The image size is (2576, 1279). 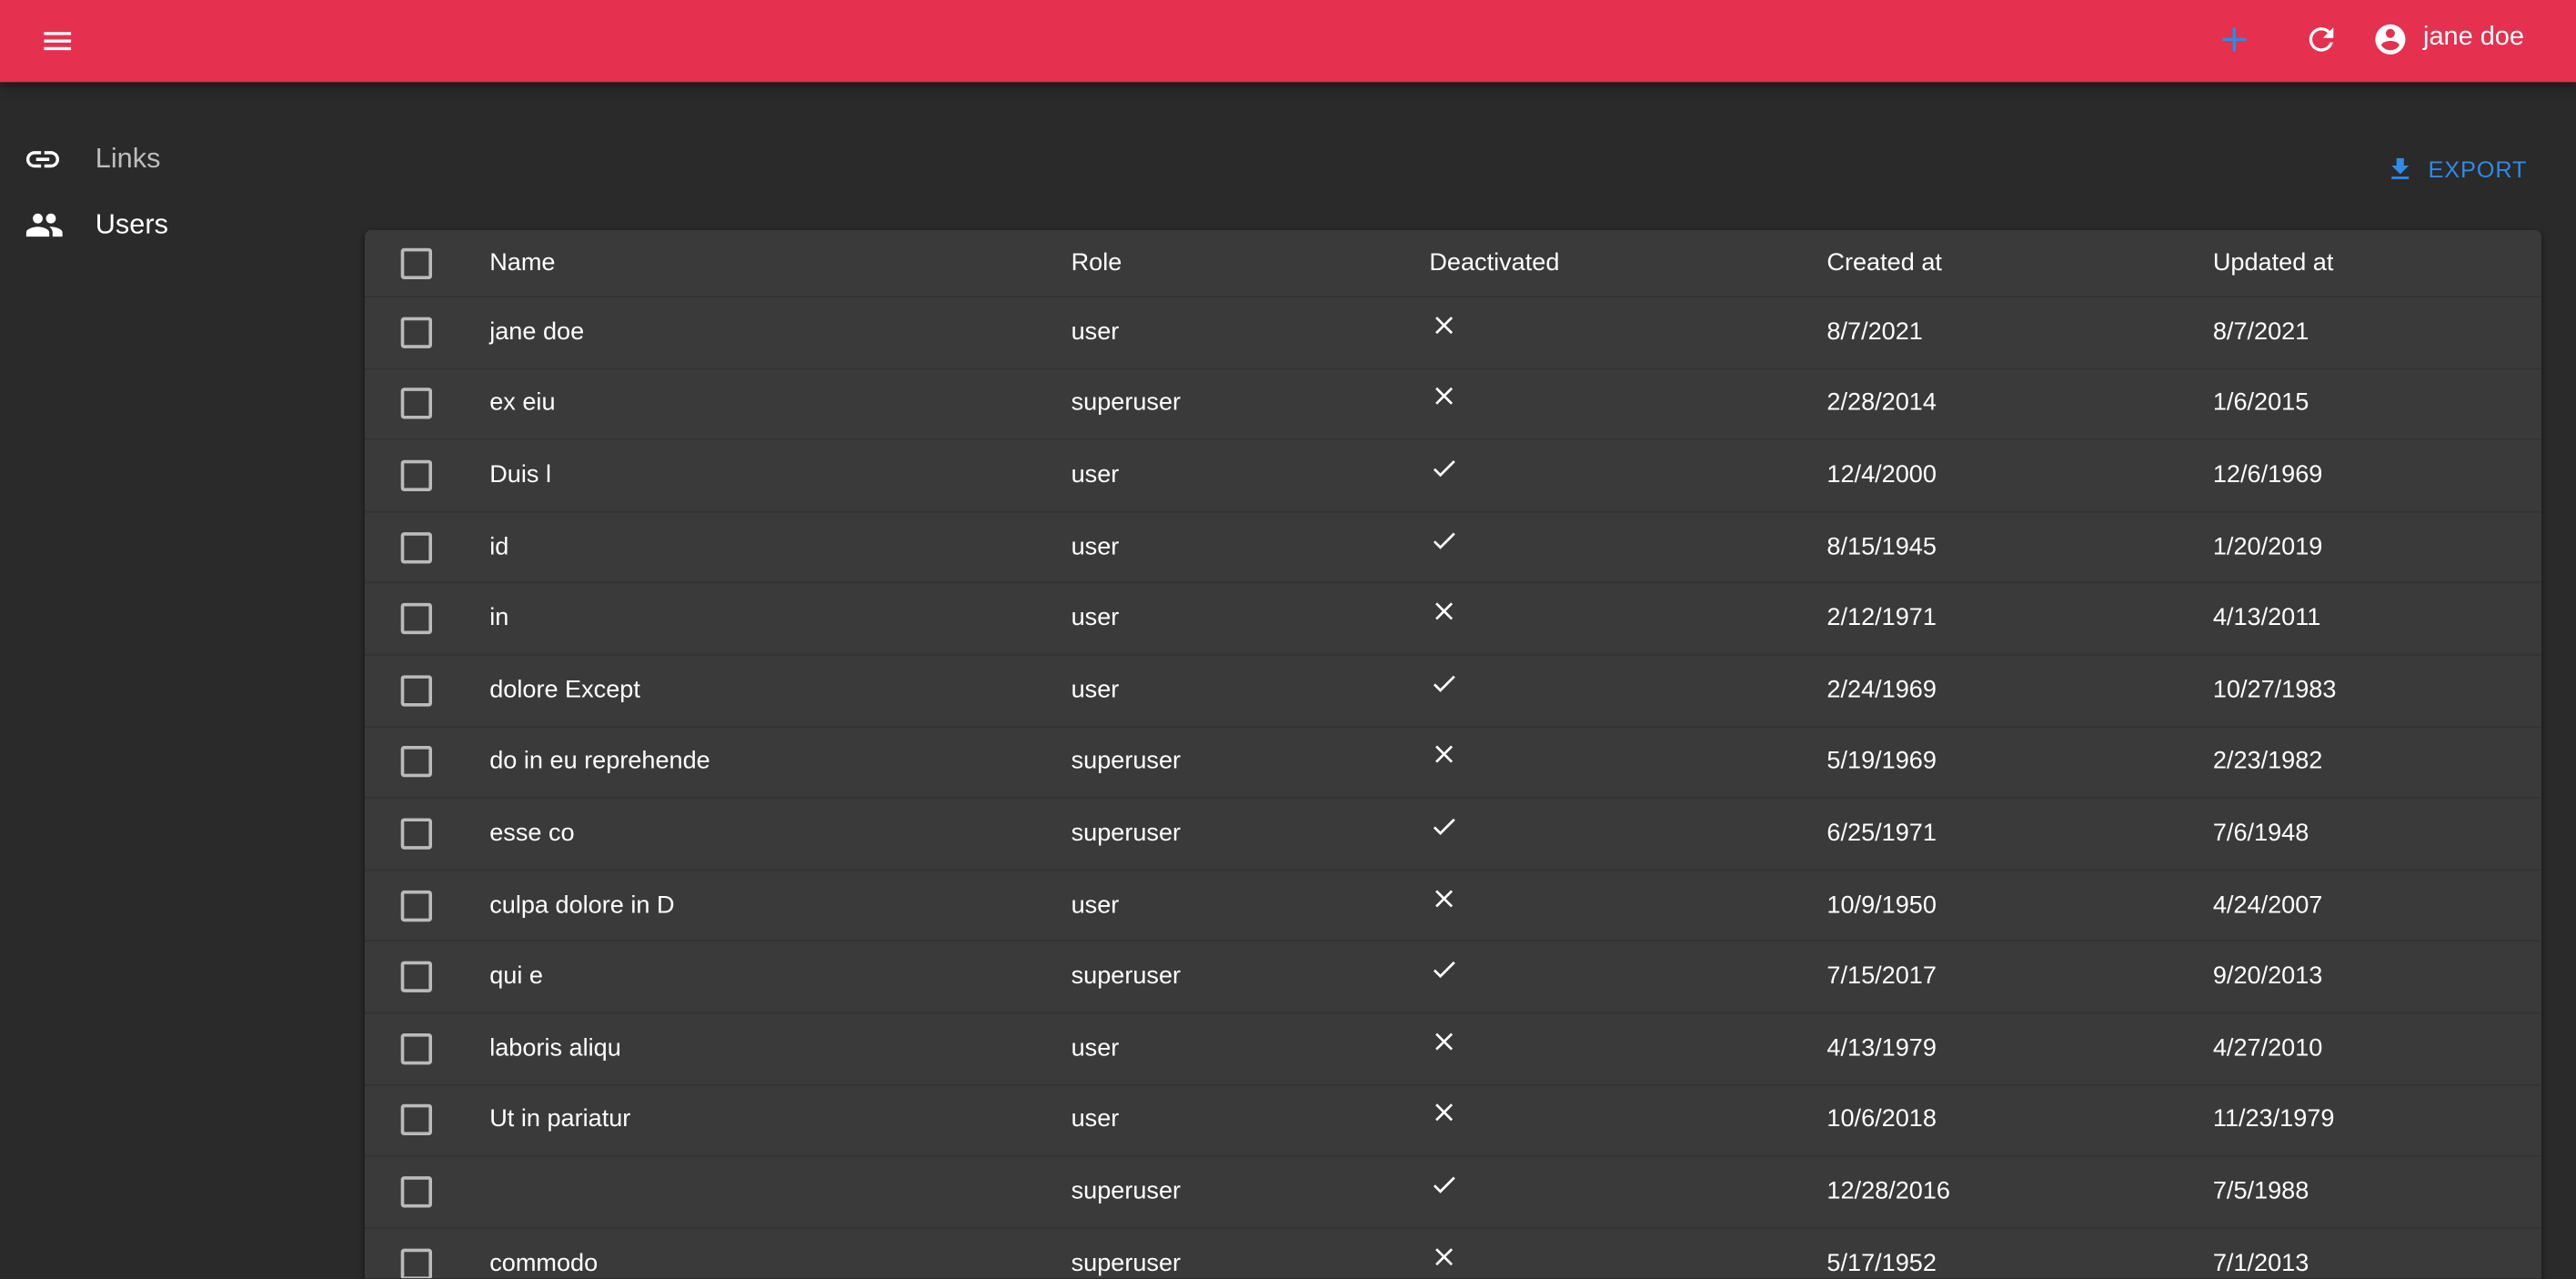 What do you see at coordinates (1881, 403) in the screenshot?
I see `cell-created-at: 2/28/2014` at bounding box center [1881, 403].